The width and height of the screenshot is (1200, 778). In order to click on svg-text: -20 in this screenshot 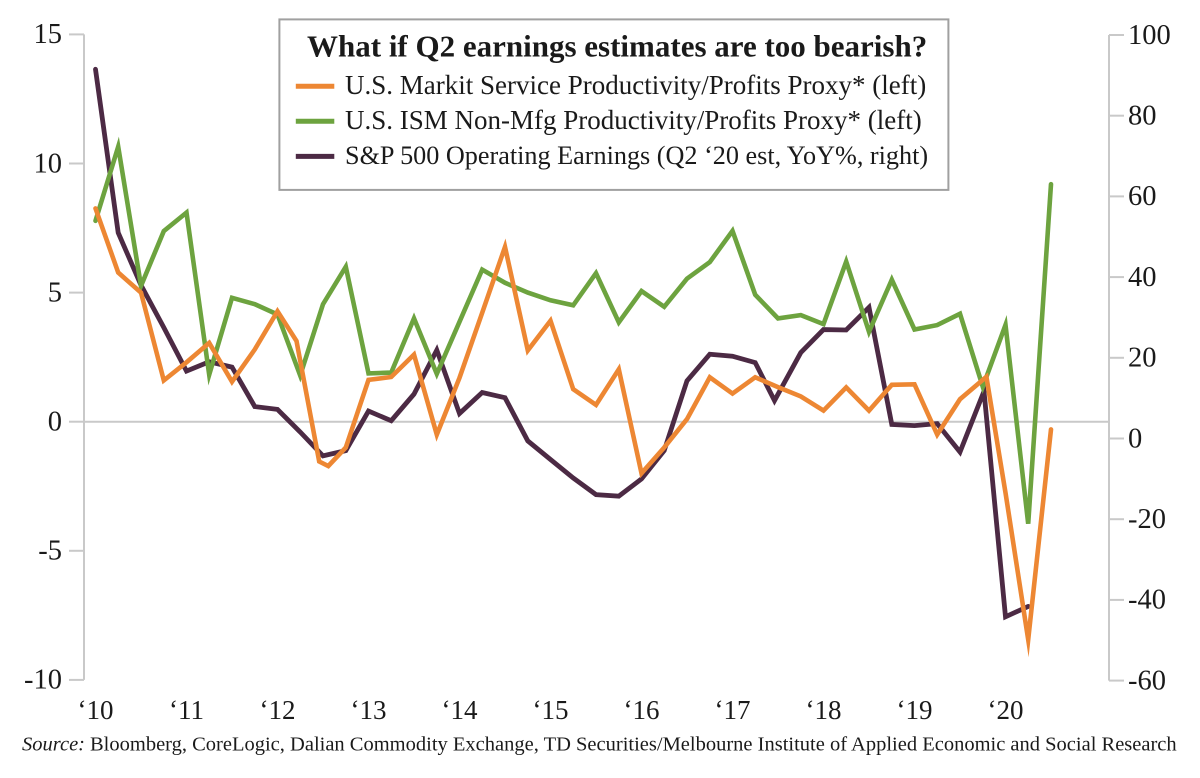, I will do `click(1147, 519)`.